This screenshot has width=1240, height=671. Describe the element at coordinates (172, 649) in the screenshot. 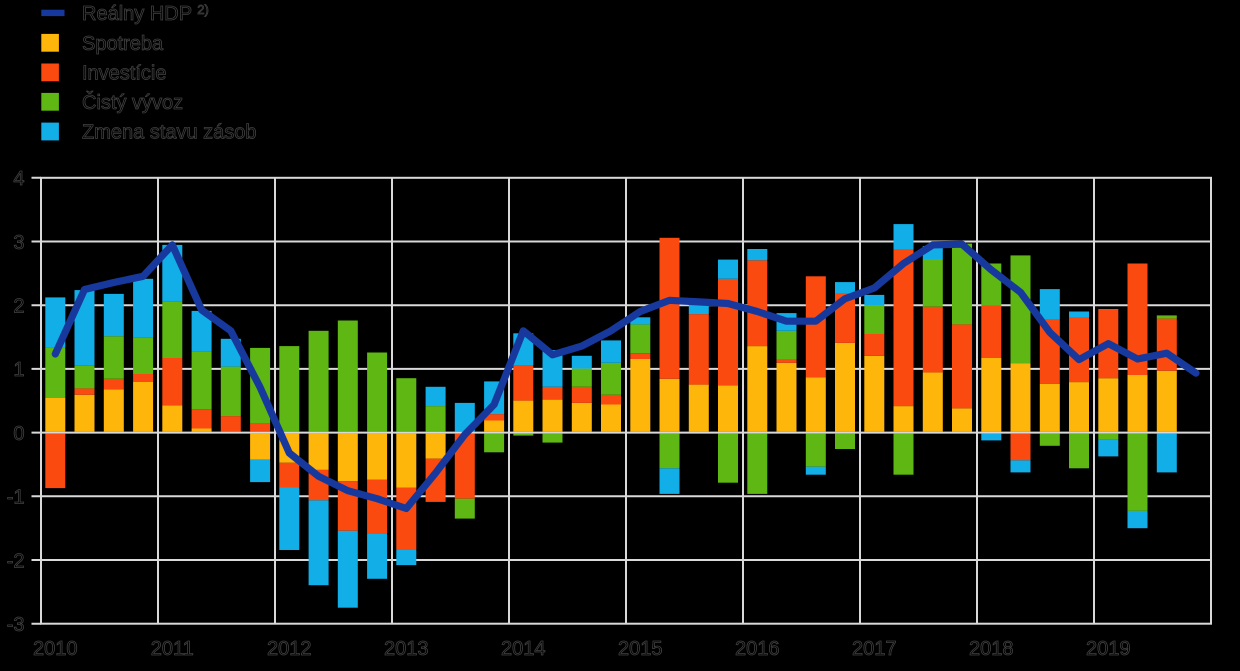

I see `svg-text: 2011` at that location.